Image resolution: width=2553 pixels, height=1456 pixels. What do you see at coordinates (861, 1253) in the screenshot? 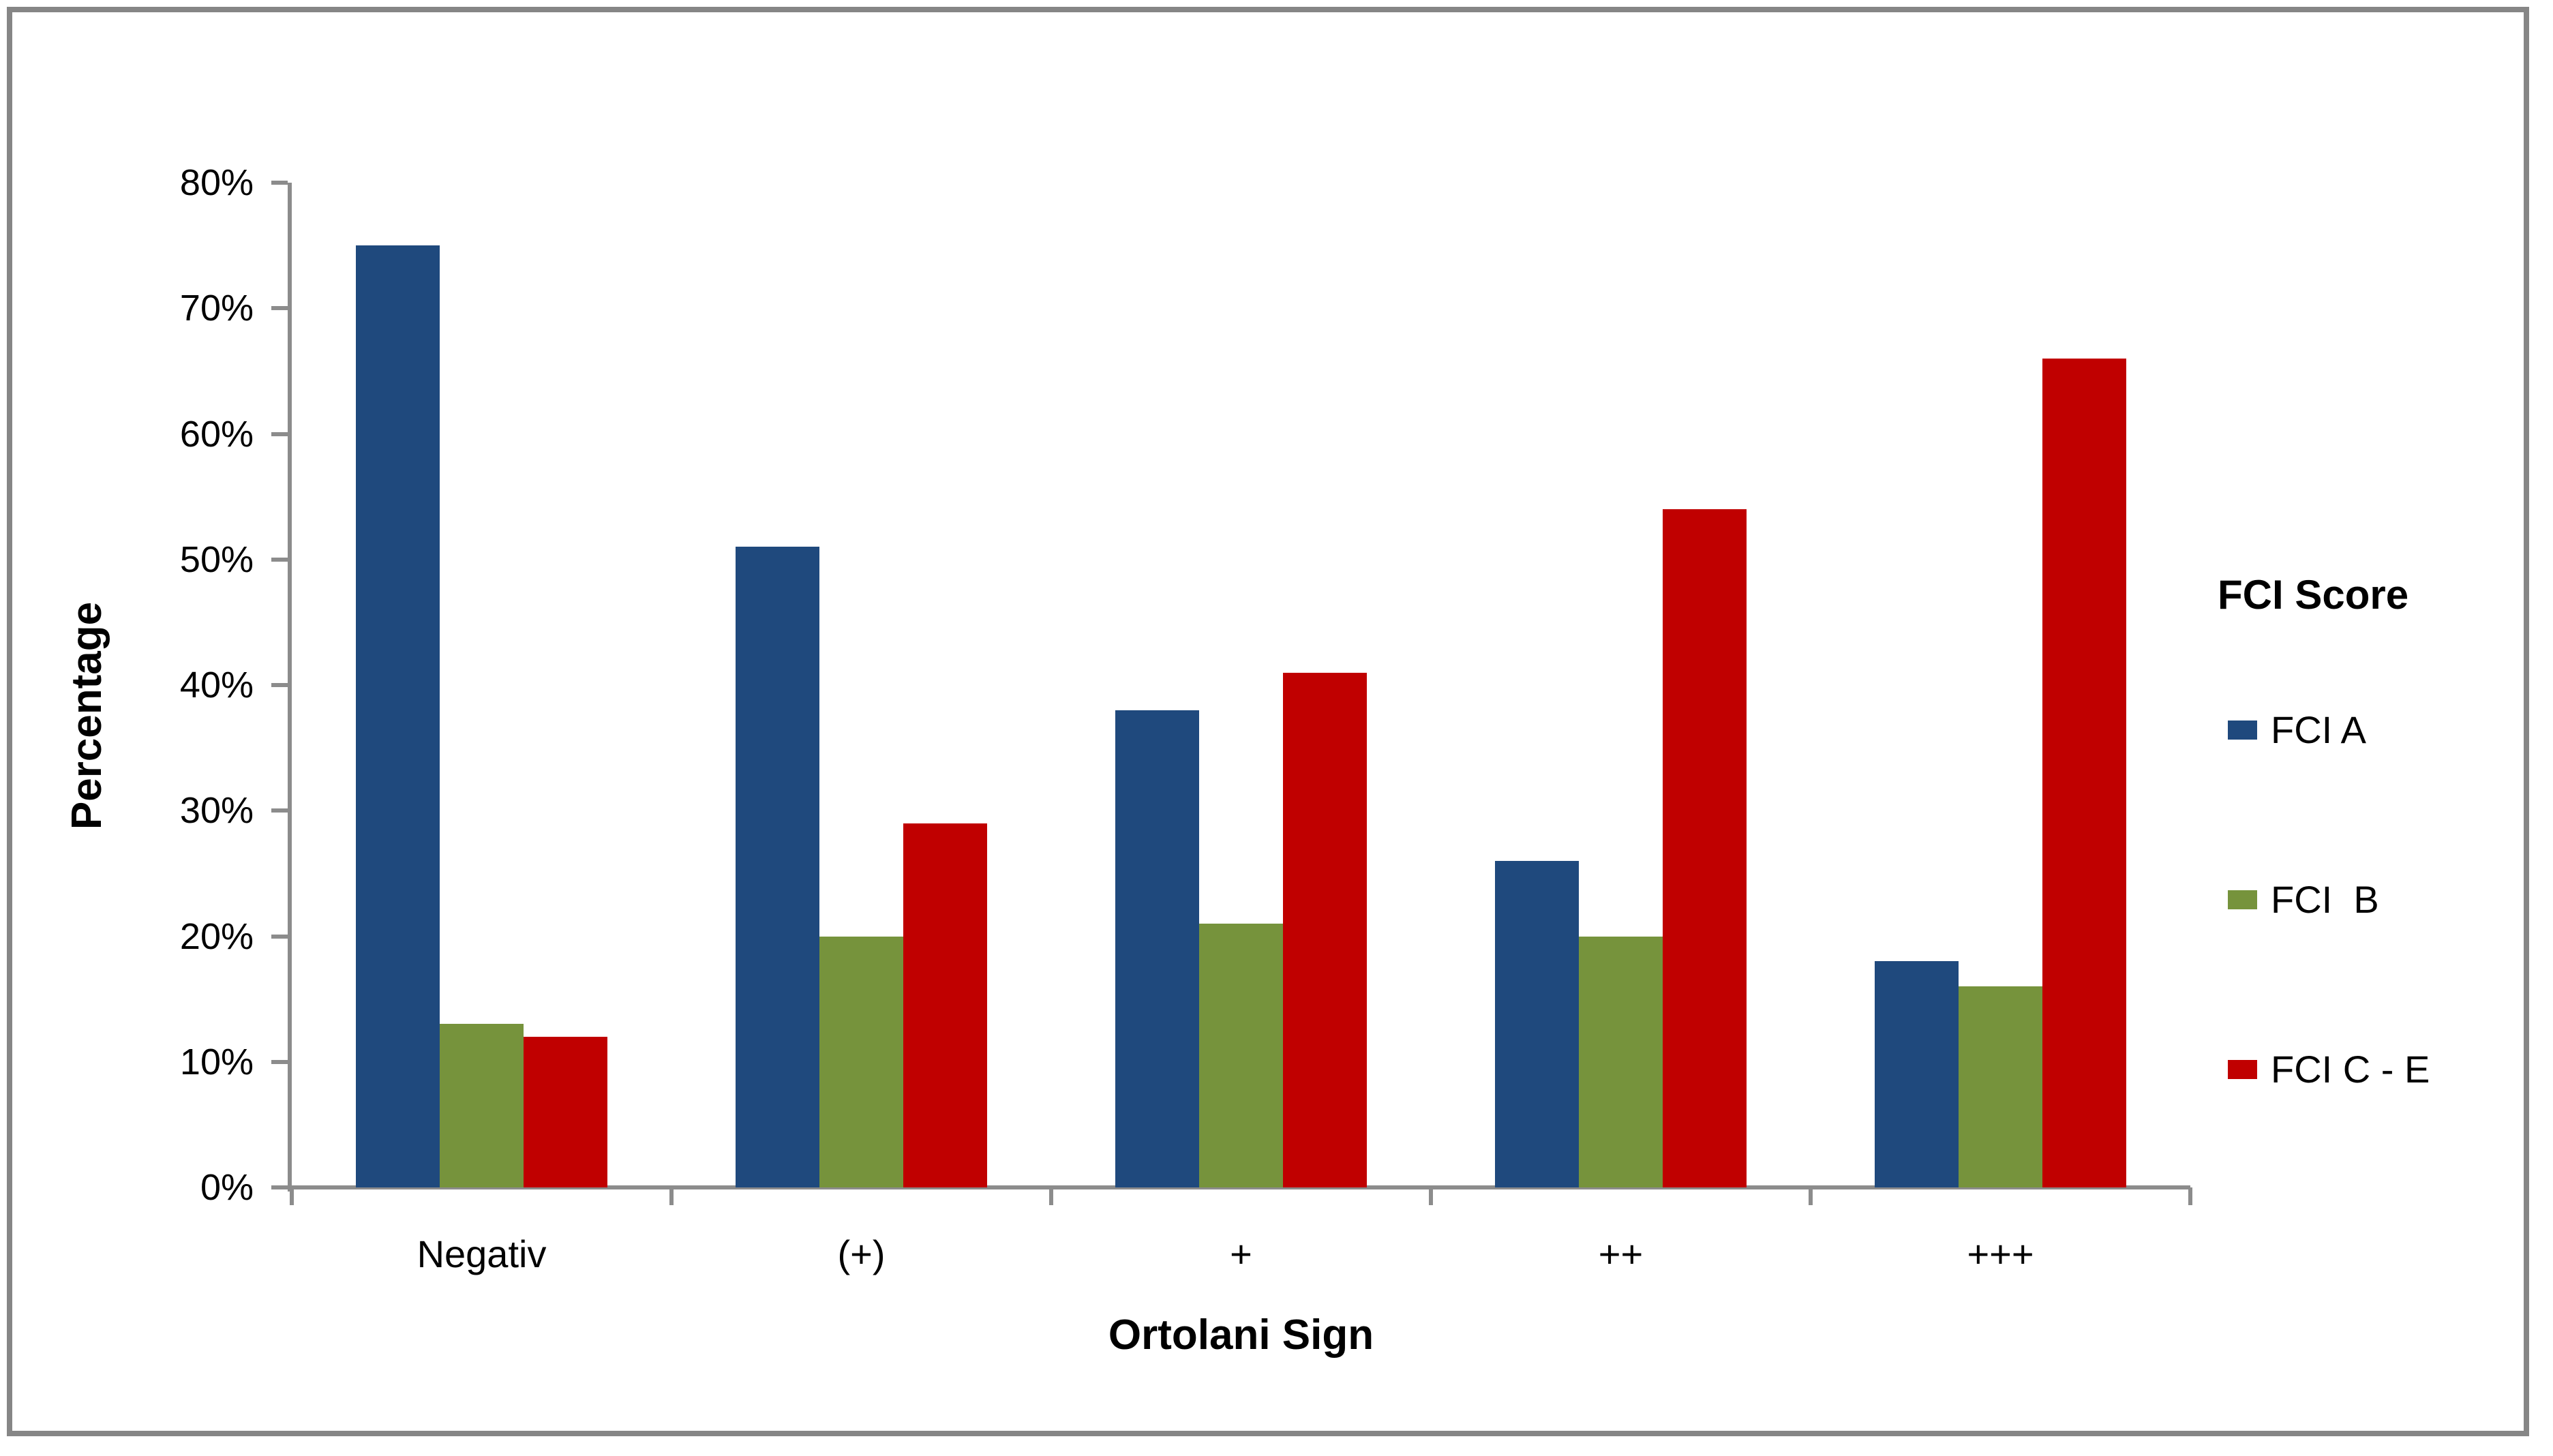
I see `x-category-label: (+)` at bounding box center [861, 1253].